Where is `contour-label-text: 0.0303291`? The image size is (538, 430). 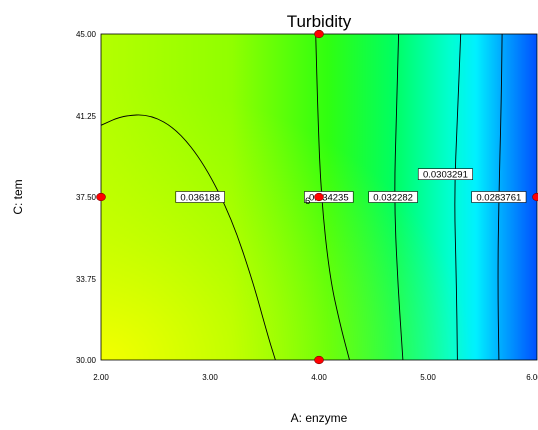 contour-label-text: 0.0303291 is located at coordinates (445, 175).